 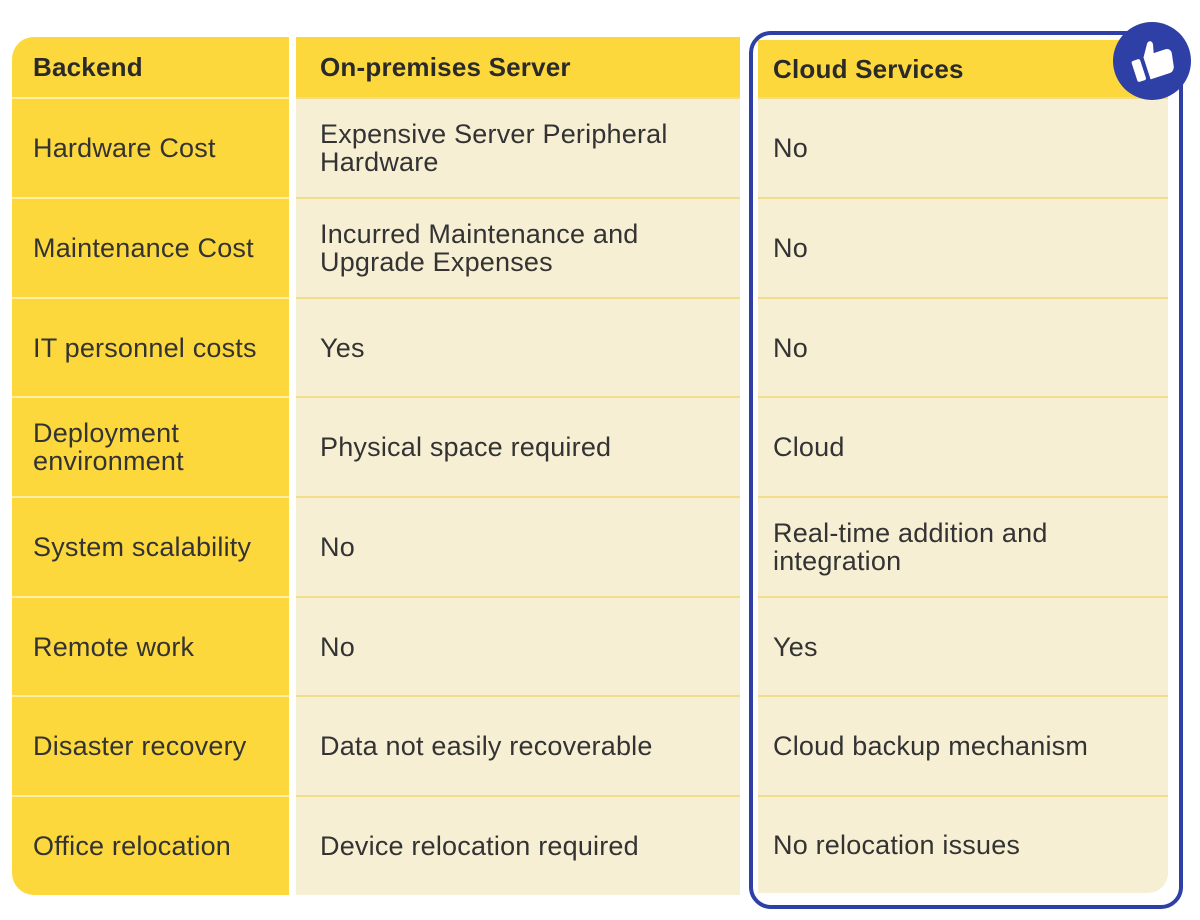 What do you see at coordinates (145, 347) in the screenshot?
I see `backend-cell: IT personnel costs` at bounding box center [145, 347].